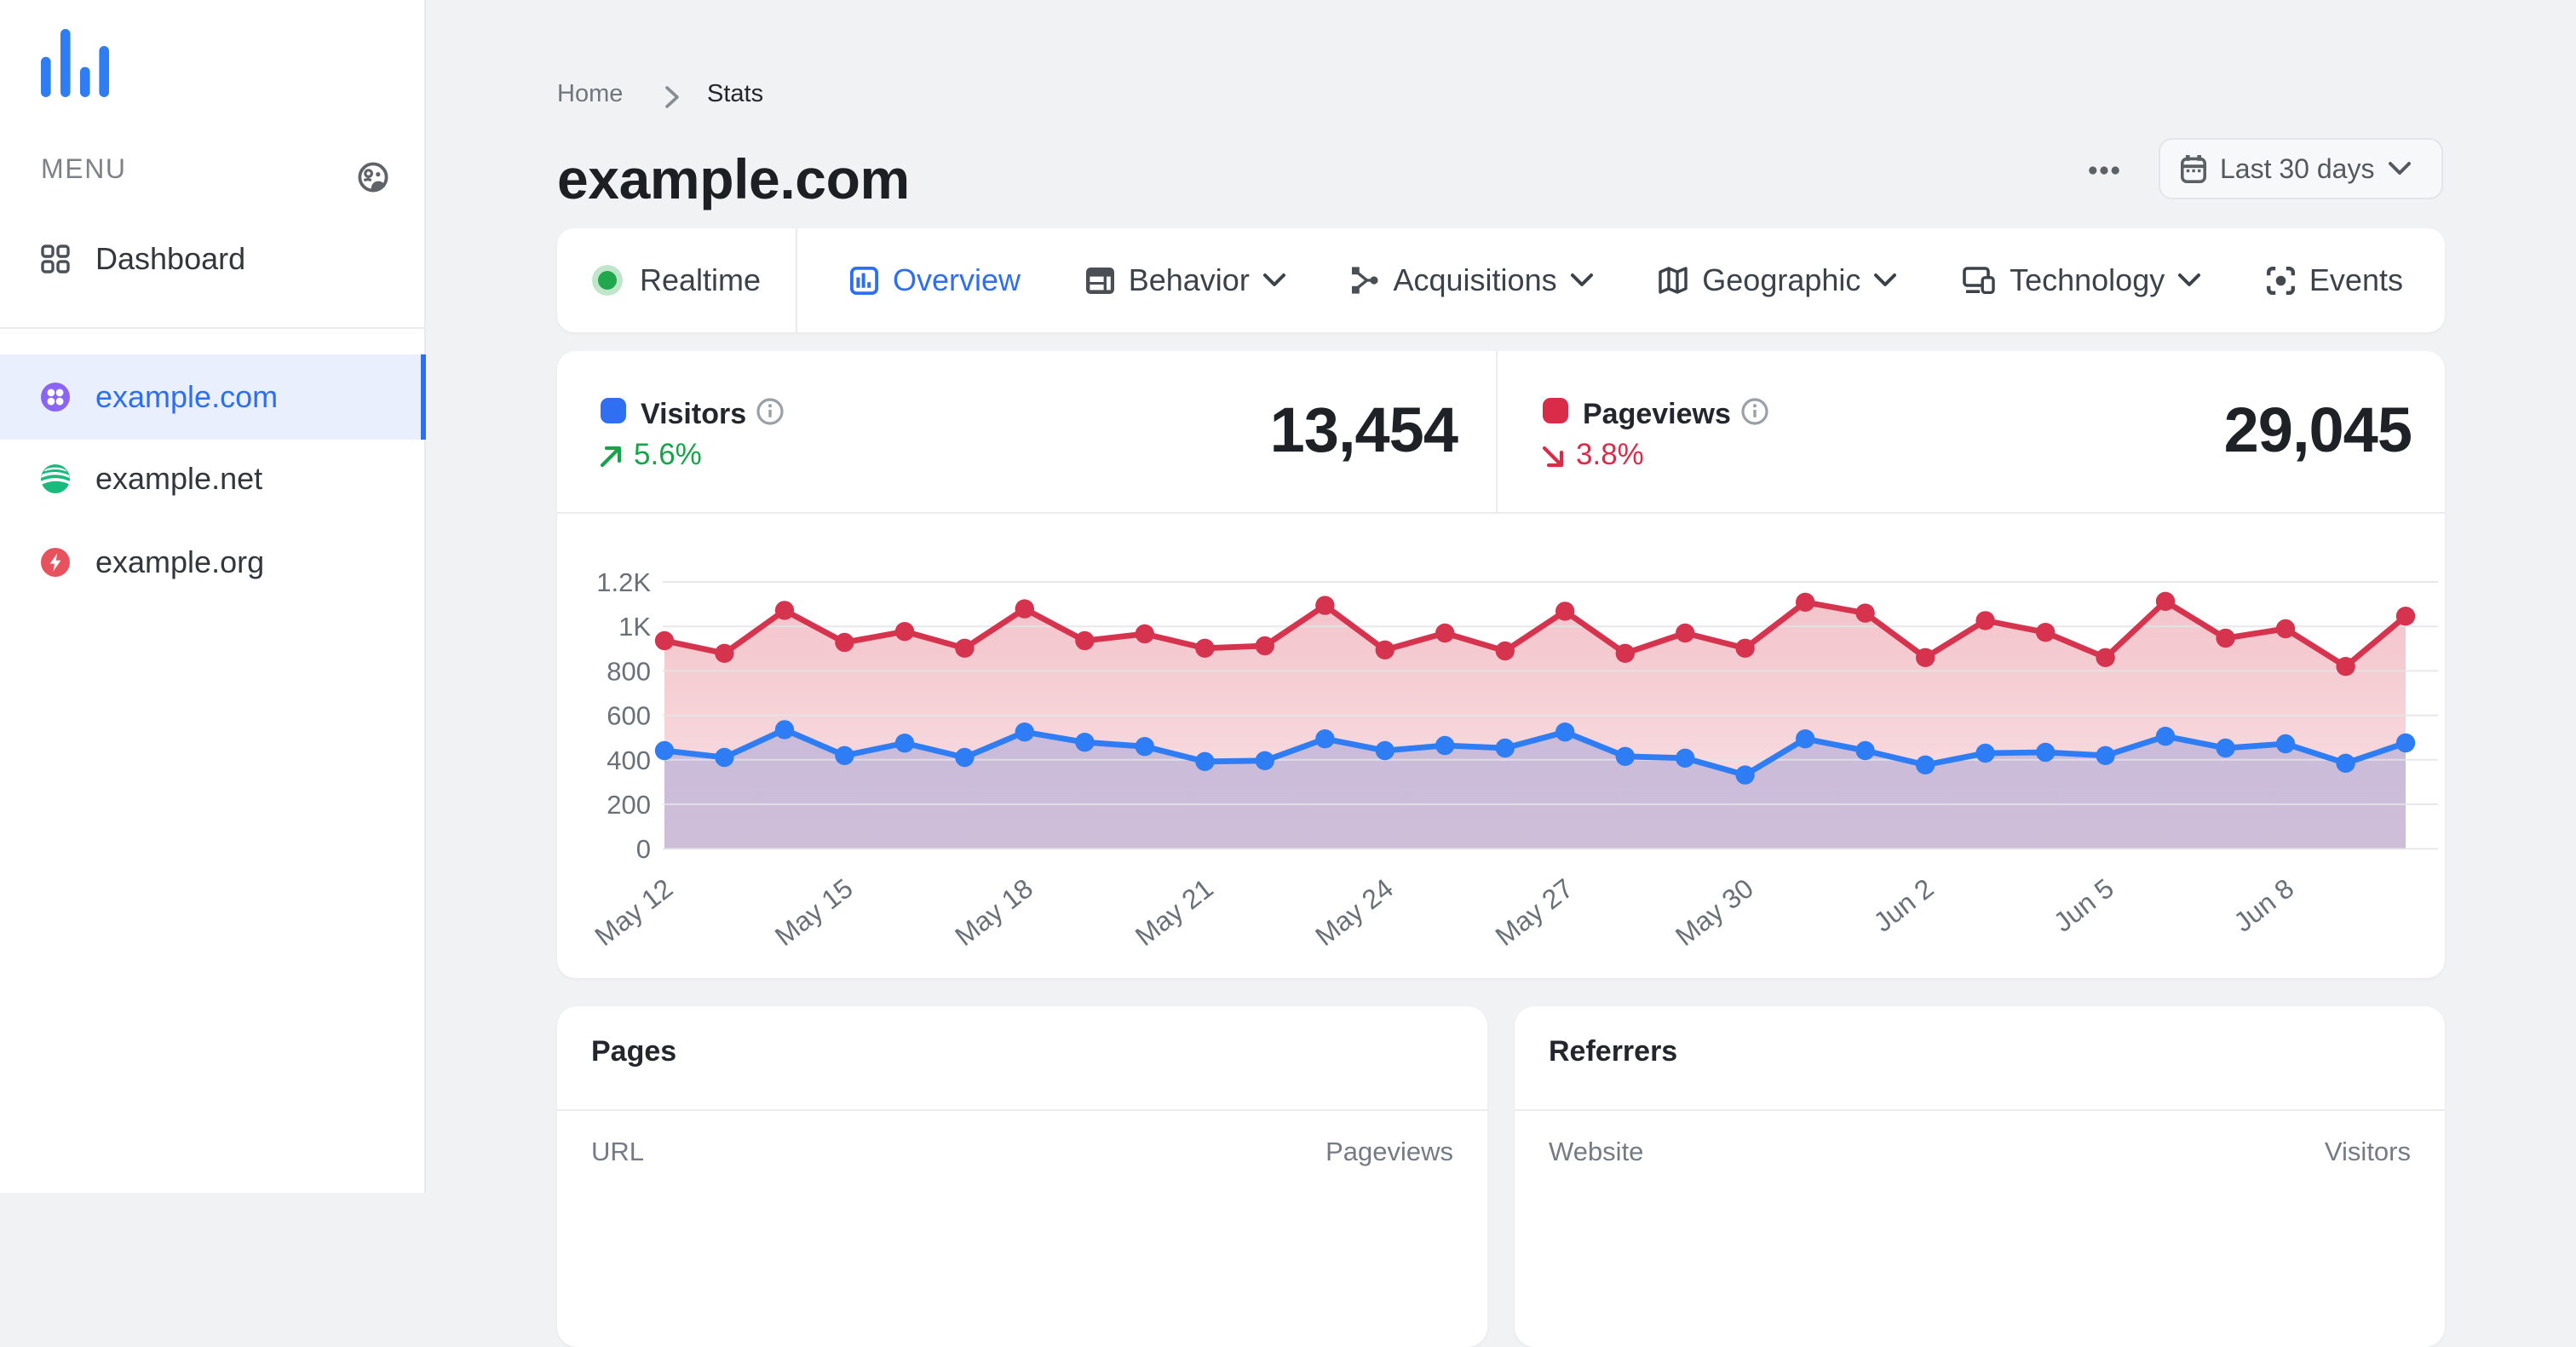 The image size is (2576, 1347). What do you see at coordinates (2084, 905) in the screenshot?
I see `svg-text: Jun 5` at bounding box center [2084, 905].